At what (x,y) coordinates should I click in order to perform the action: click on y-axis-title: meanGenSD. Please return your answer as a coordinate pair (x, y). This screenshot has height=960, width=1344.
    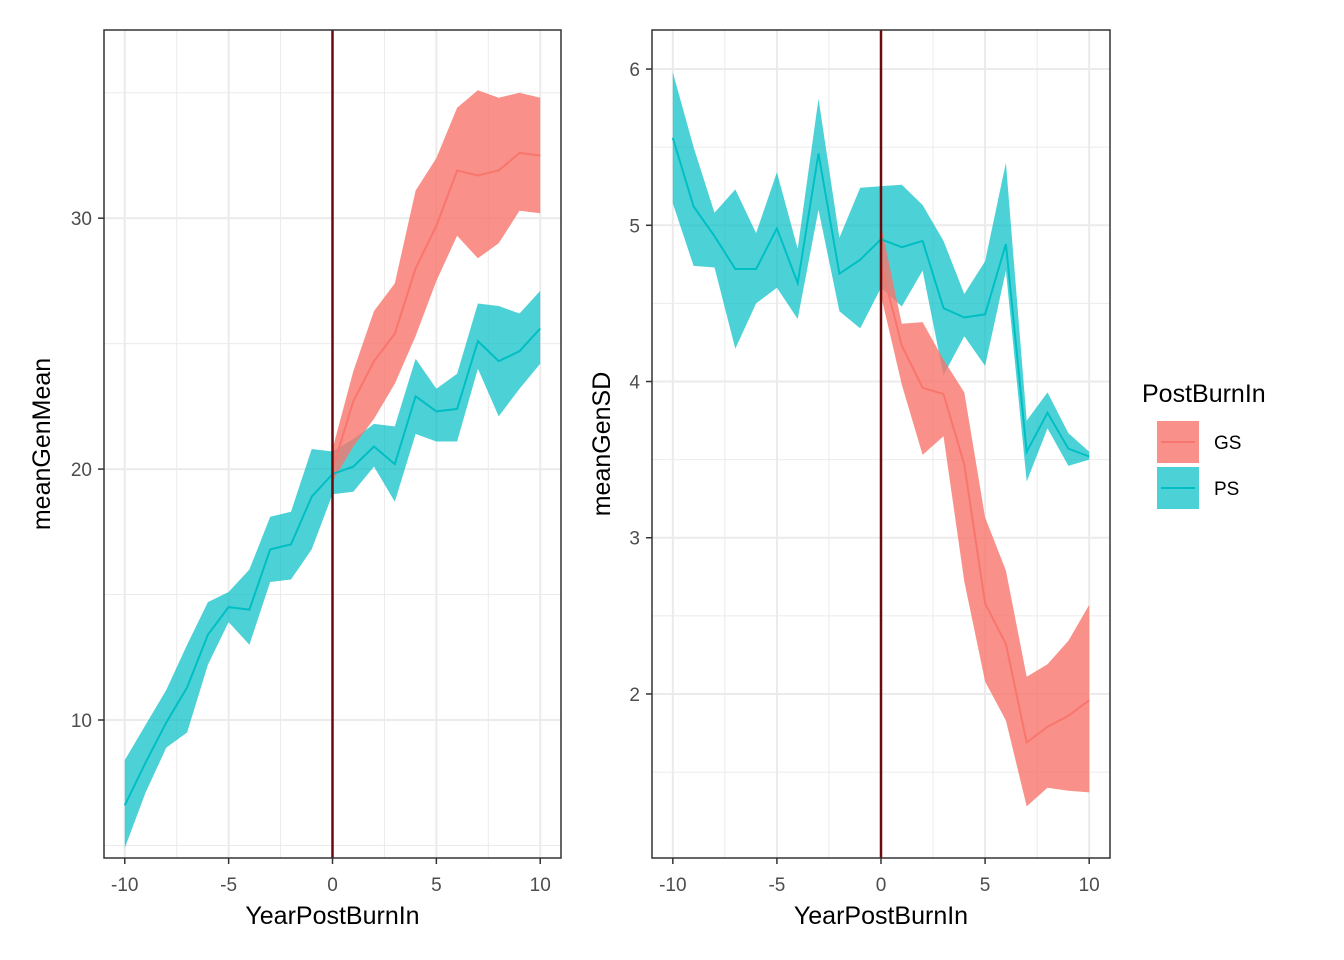
    Looking at the image, I should click on (602, 444).